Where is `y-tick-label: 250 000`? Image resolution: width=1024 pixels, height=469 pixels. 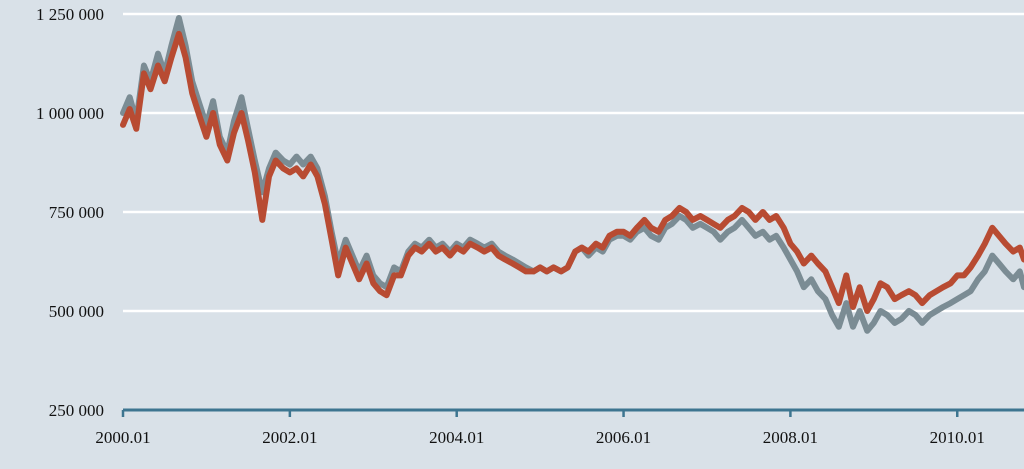 y-tick-label: 250 000 is located at coordinates (76, 410).